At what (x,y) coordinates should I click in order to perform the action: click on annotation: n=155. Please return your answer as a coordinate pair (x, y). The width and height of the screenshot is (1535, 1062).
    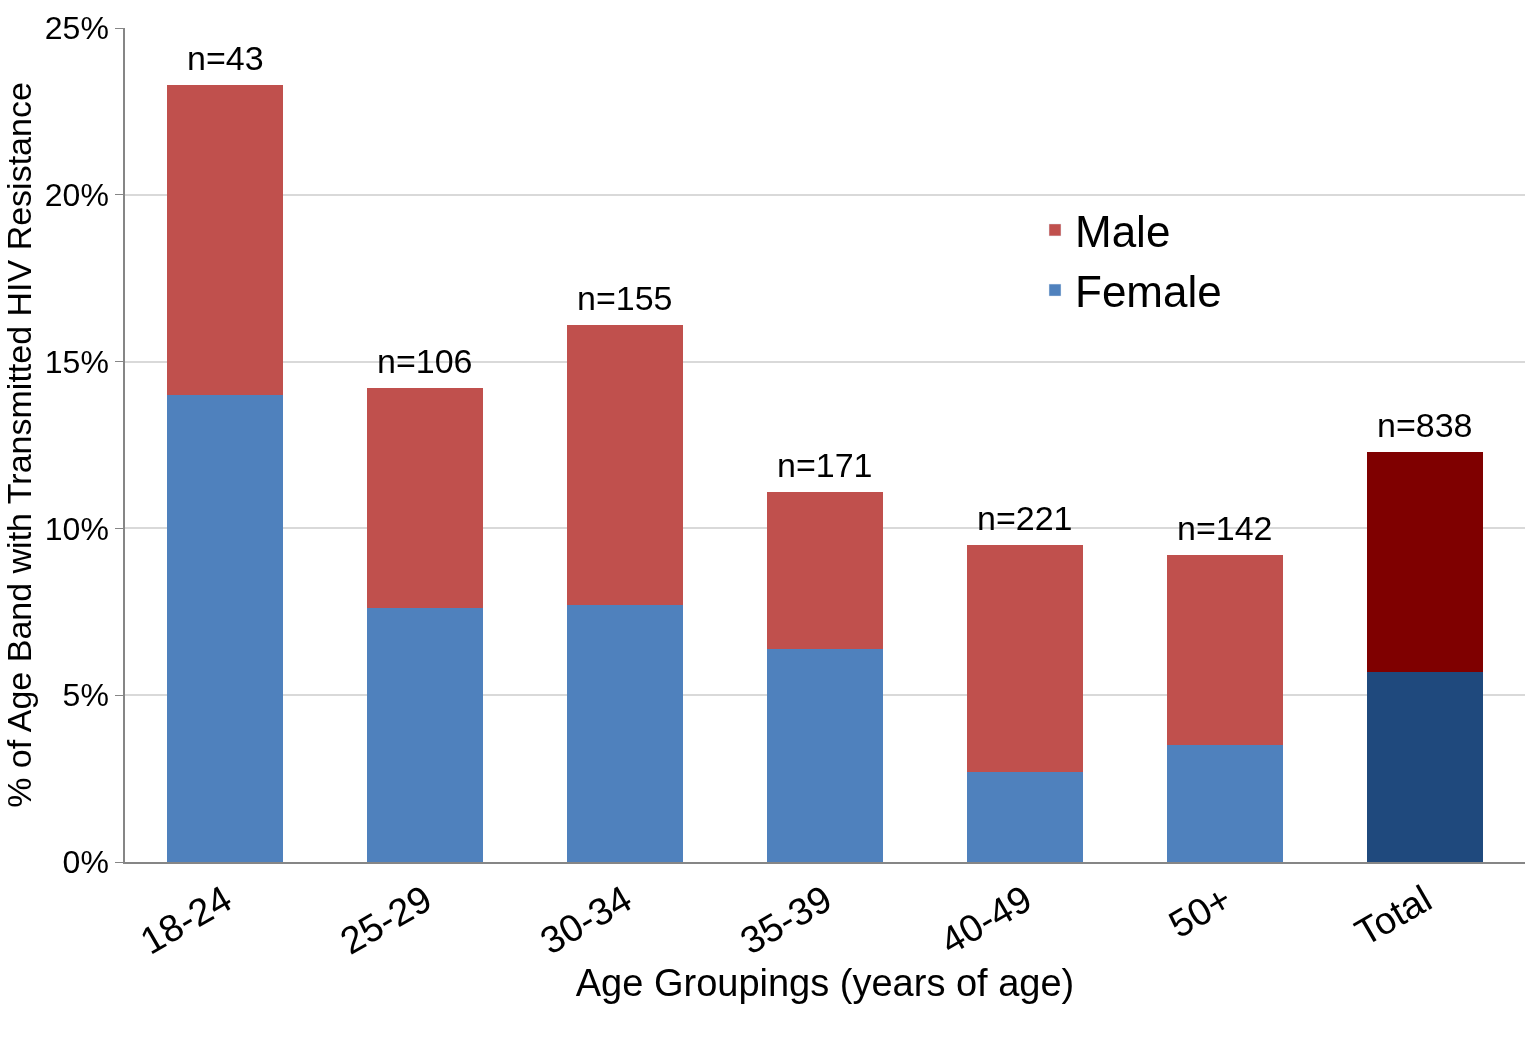
    Looking at the image, I should click on (625, 298).